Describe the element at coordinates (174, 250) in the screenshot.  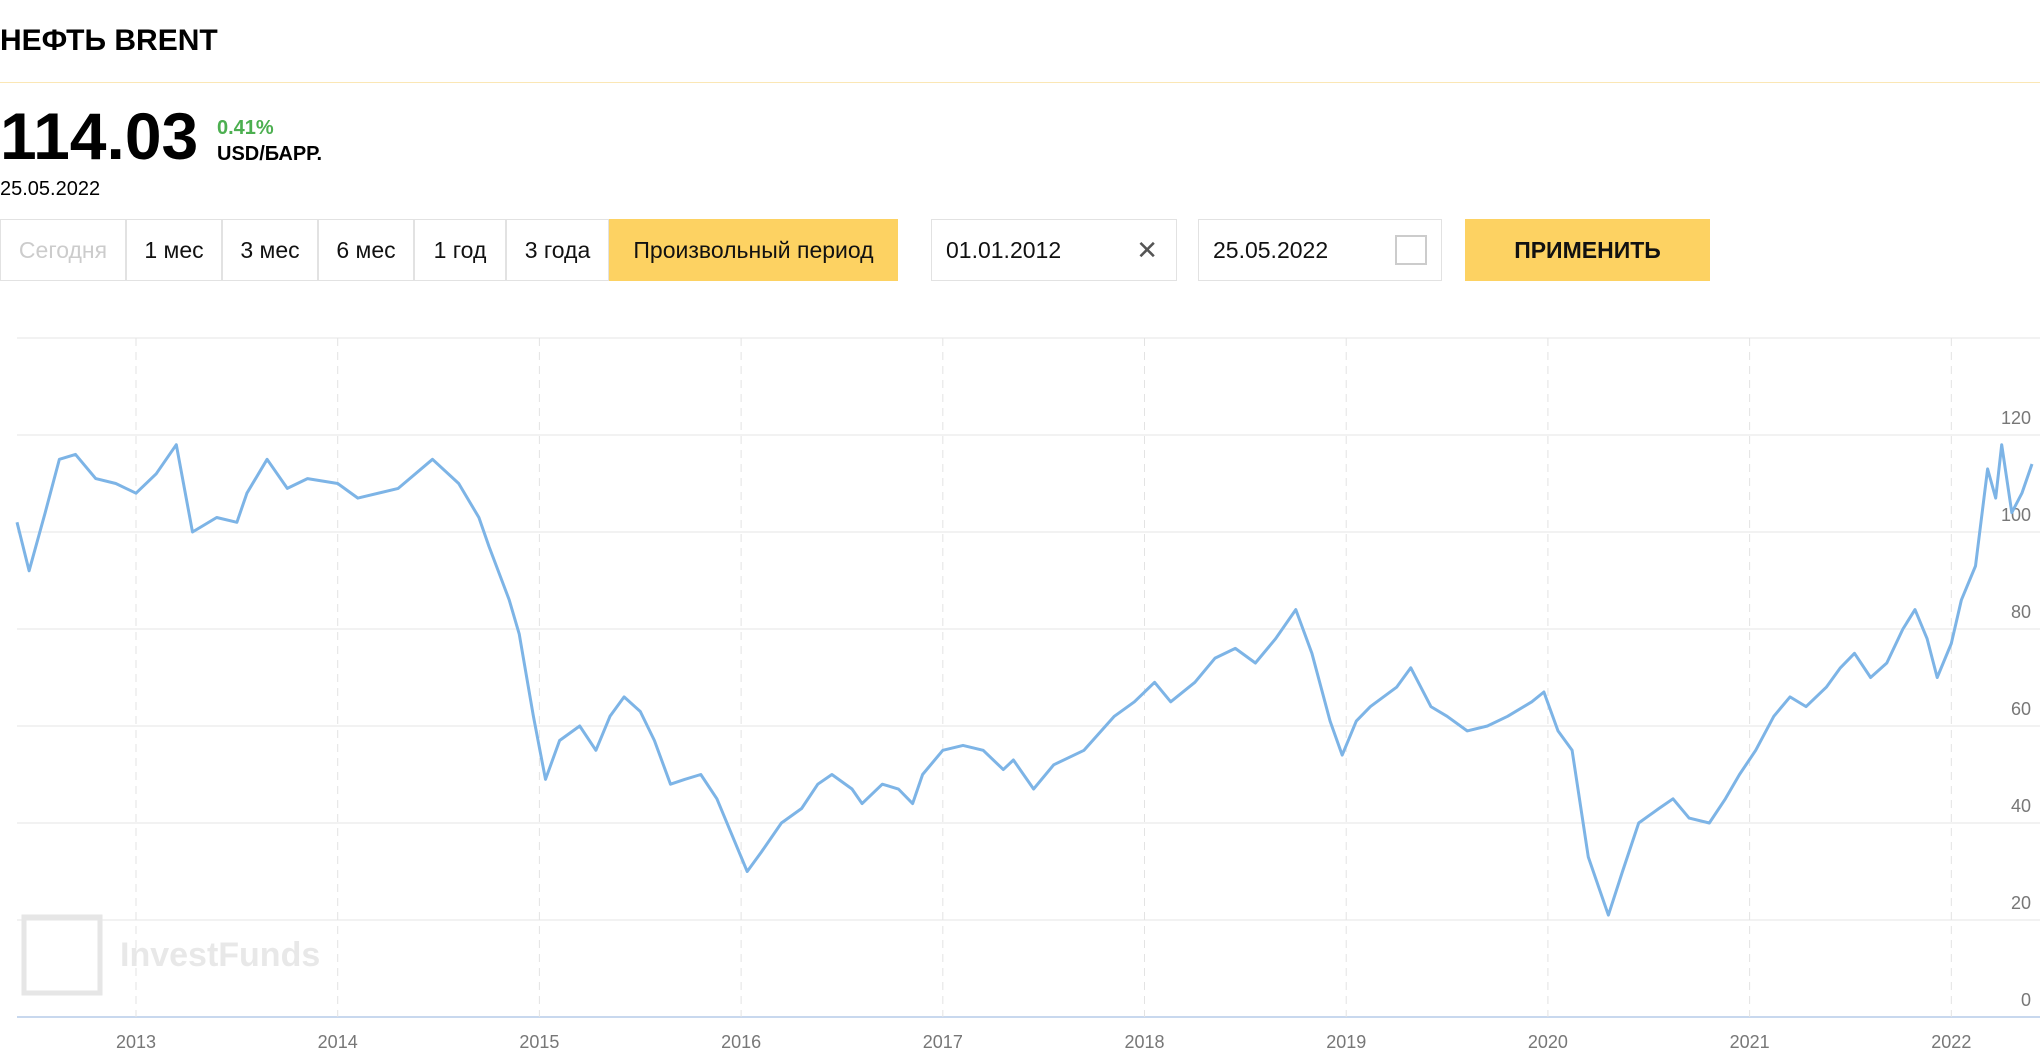
I see `period-button: 1 мес` at that location.